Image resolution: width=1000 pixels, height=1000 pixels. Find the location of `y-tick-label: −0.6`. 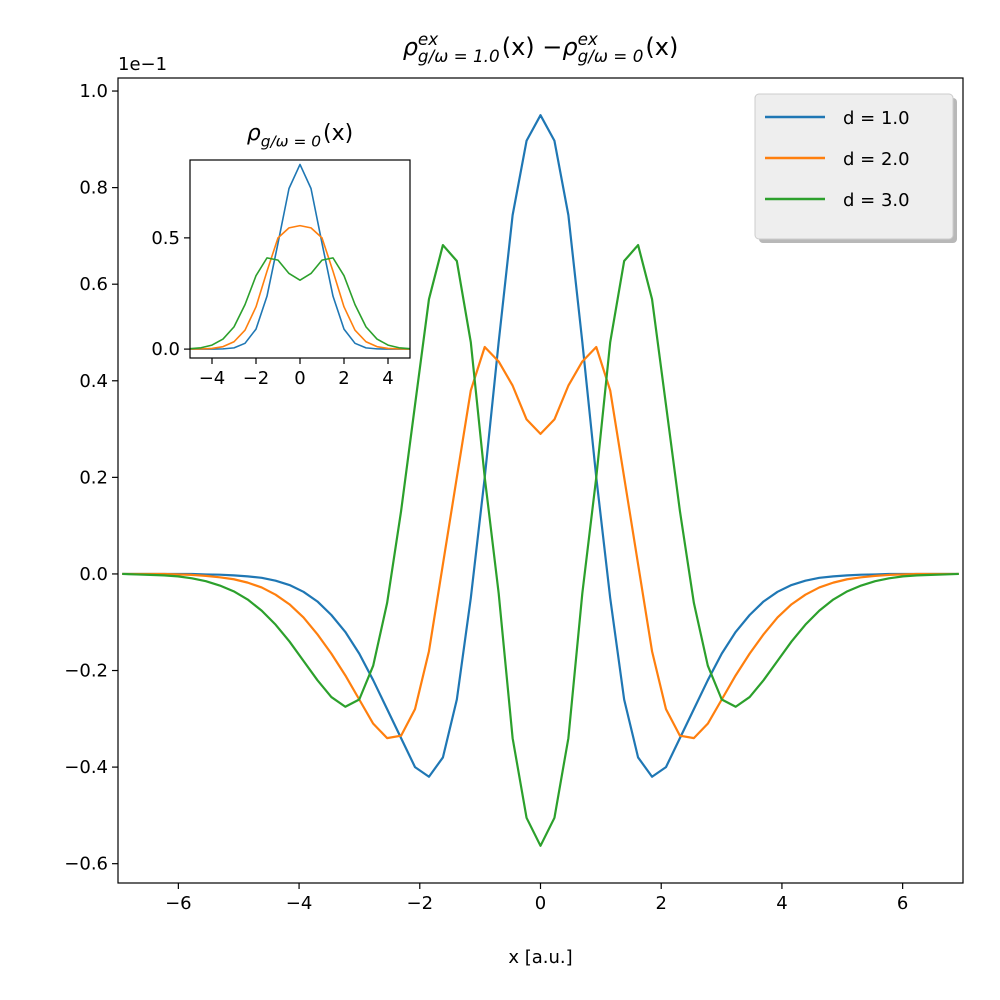

y-tick-label: −0.6 is located at coordinates (86, 864).